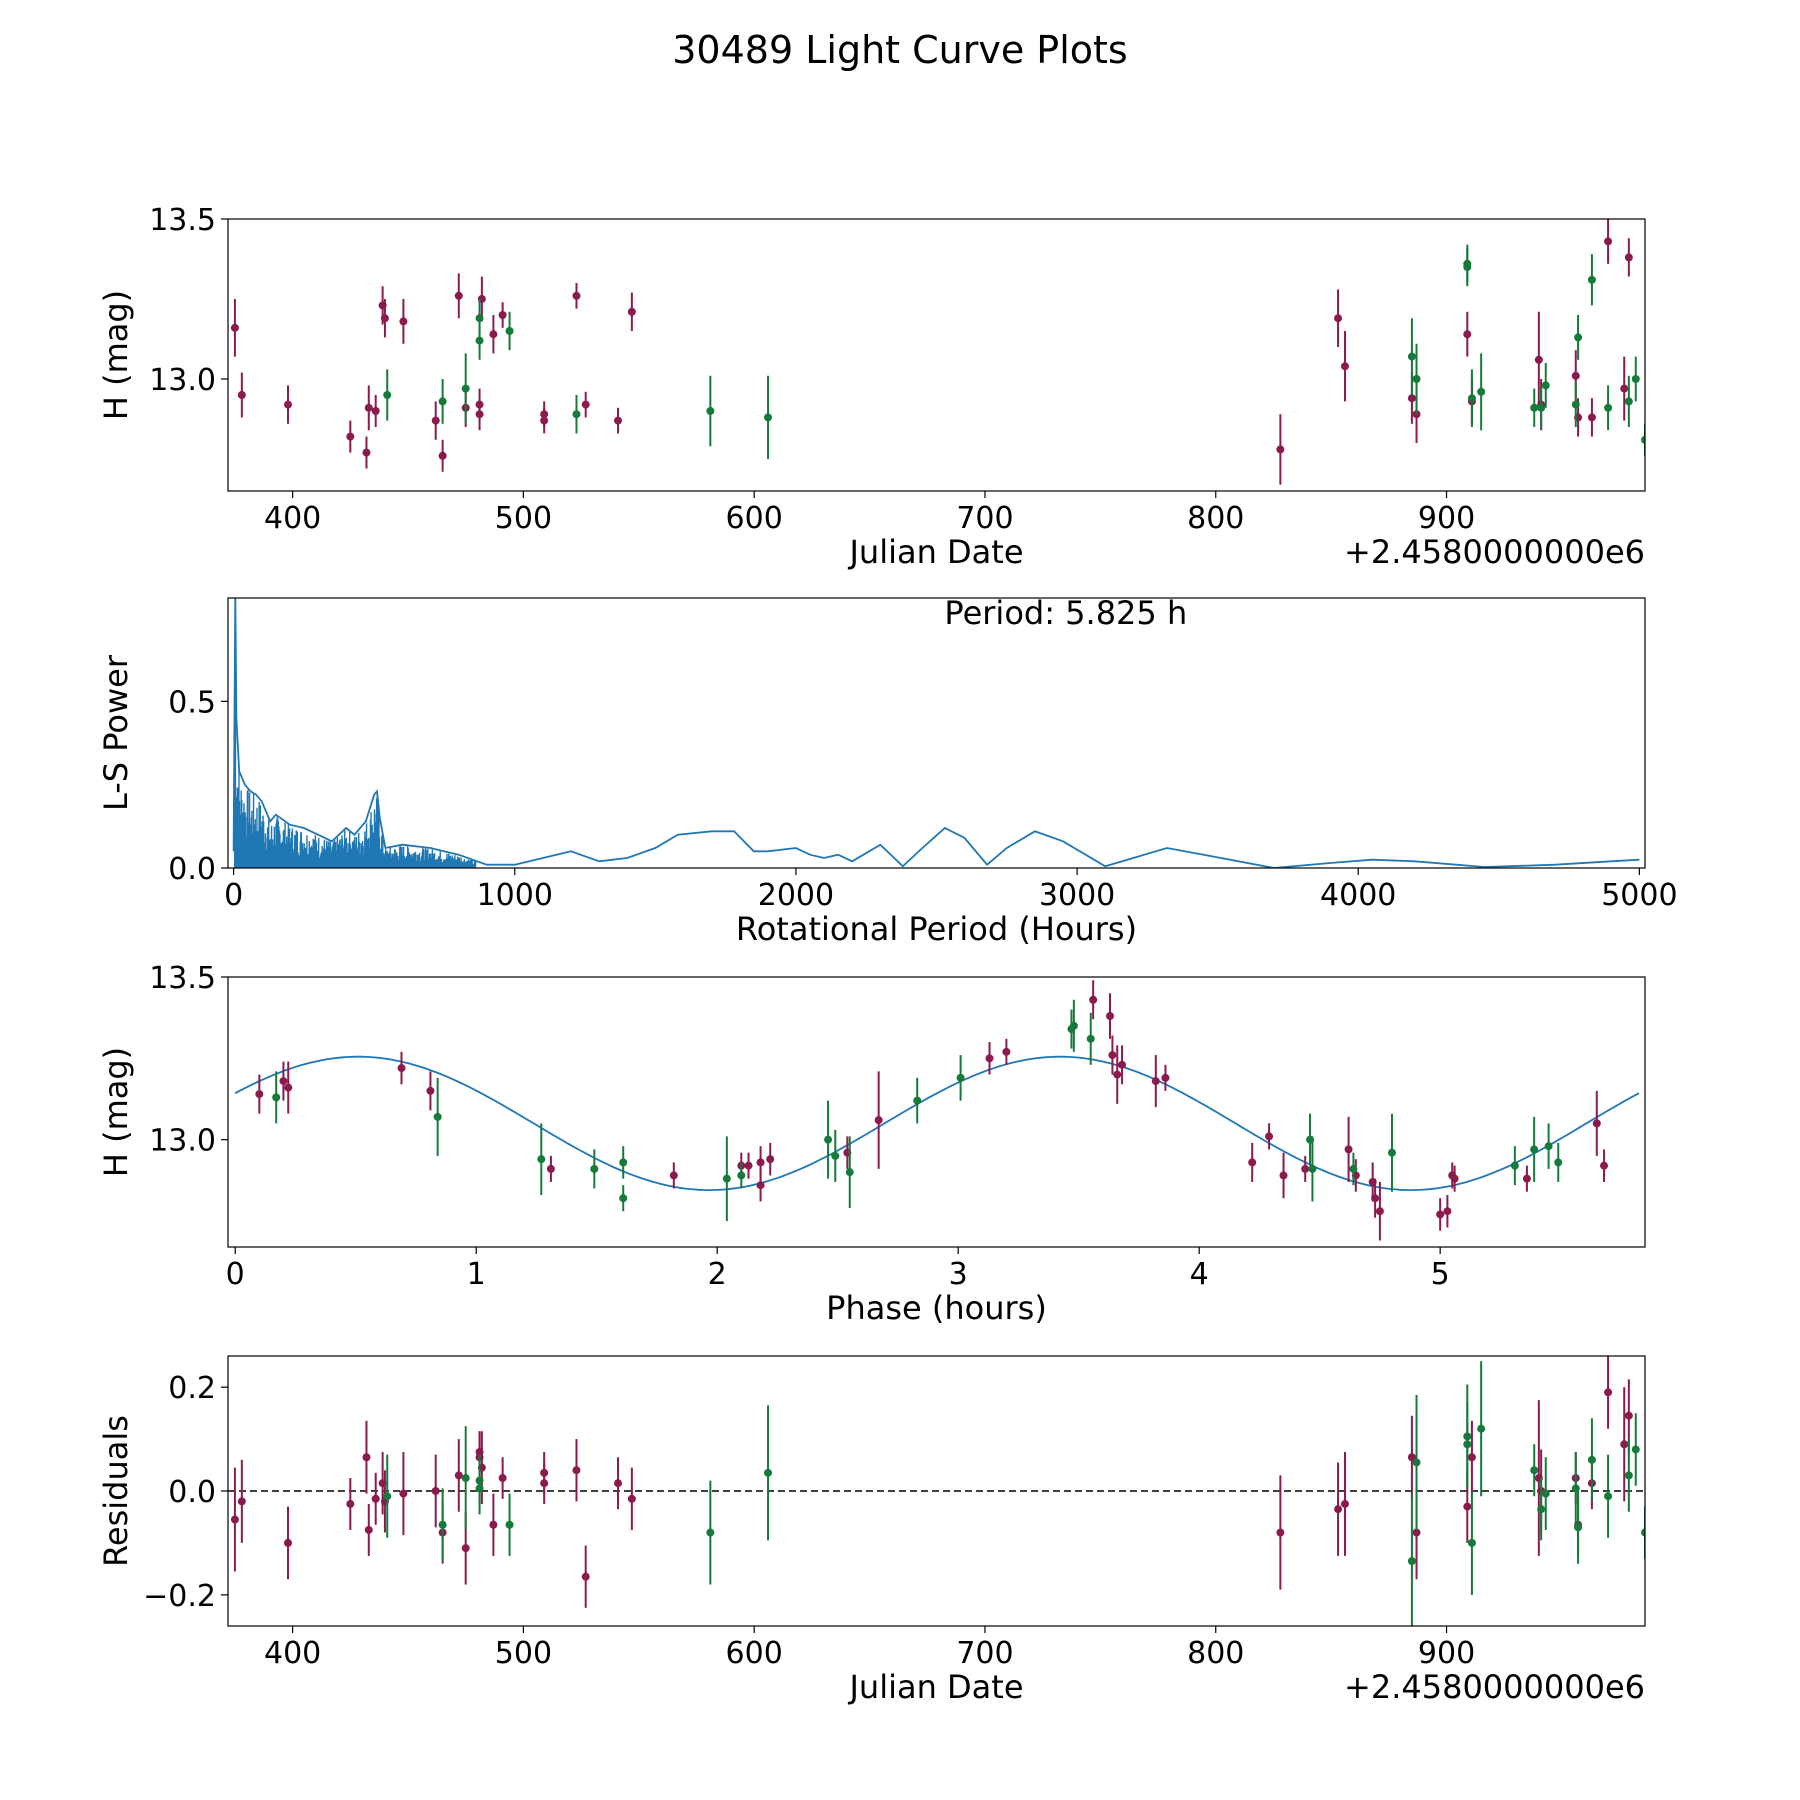 This screenshot has width=1800, height=1800. Describe the element at coordinates (717, 1274) in the screenshot. I see `x-tick-label: 2` at that location.